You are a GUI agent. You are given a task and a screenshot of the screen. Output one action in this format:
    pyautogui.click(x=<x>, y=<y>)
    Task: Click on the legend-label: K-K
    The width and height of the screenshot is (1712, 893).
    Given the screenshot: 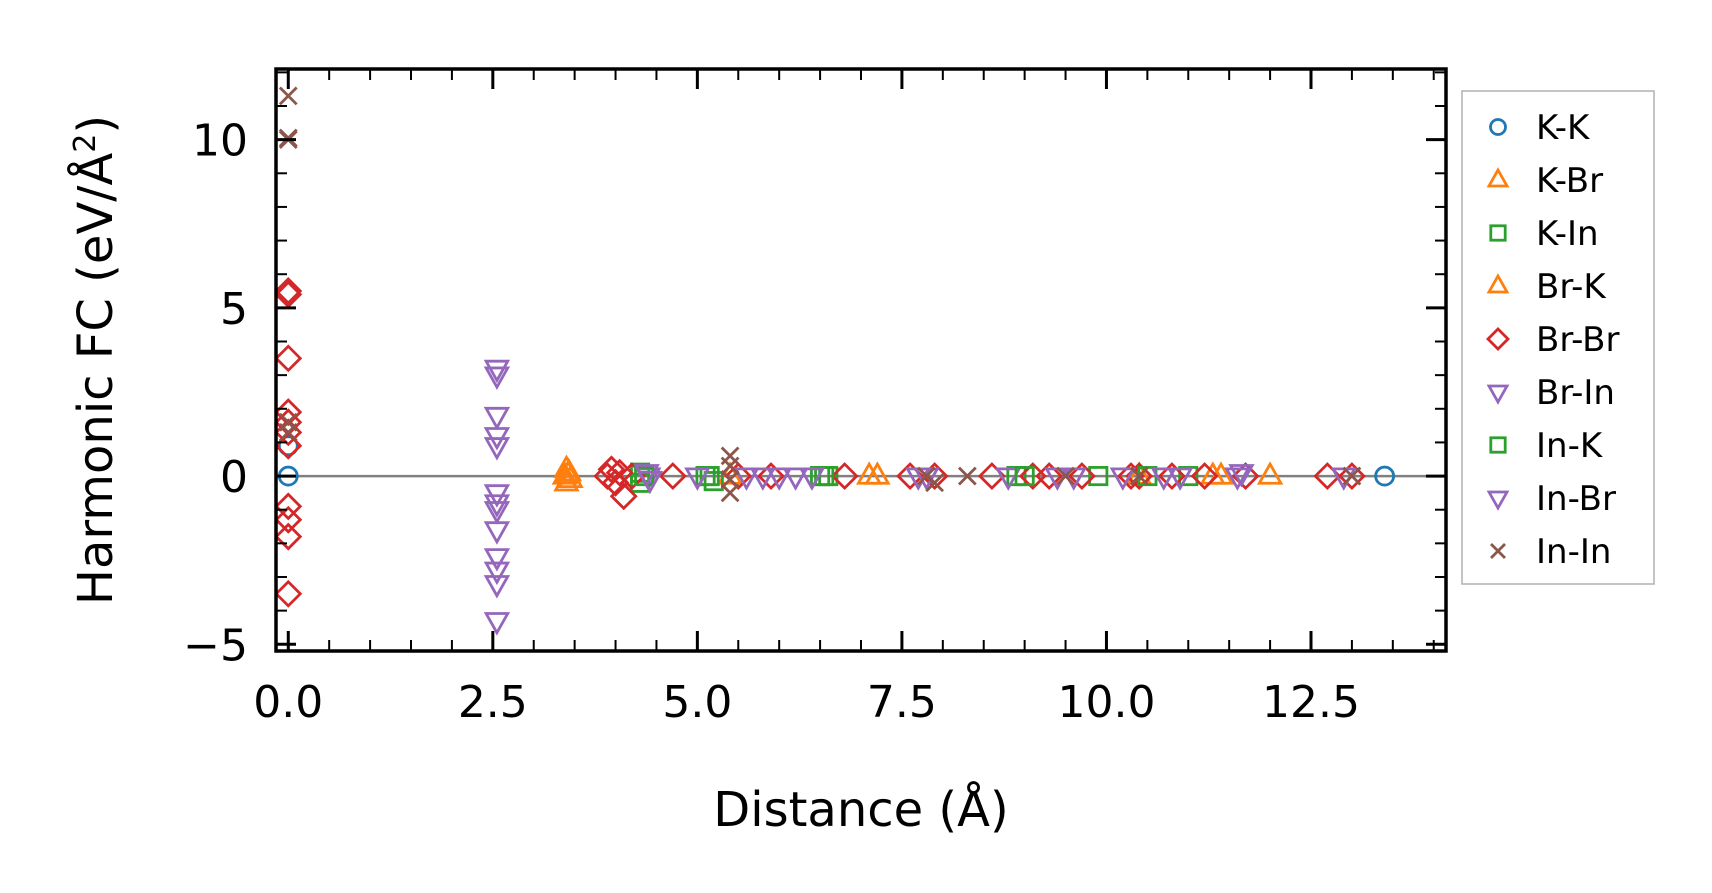 What is the action you would take?
    pyautogui.click(x=1563, y=128)
    